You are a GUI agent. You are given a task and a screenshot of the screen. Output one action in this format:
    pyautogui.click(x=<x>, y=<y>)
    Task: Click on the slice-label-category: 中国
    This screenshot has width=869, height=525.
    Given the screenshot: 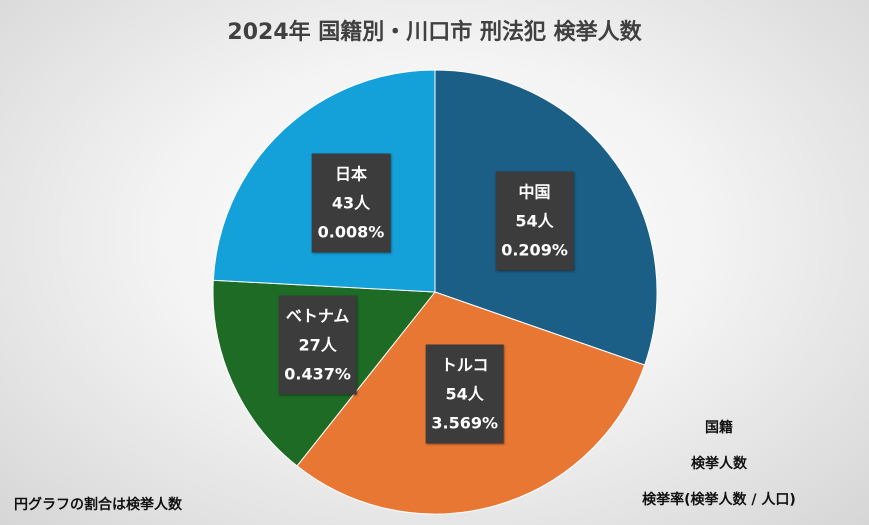 What is the action you would take?
    pyautogui.click(x=534, y=192)
    